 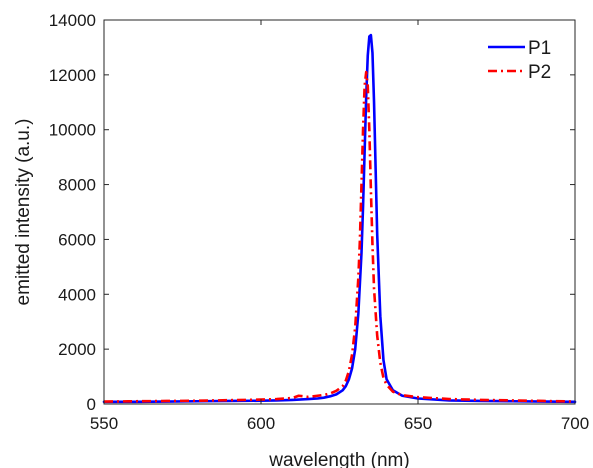 I want to click on y-tick-label: 0, so click(x=91, y=404).